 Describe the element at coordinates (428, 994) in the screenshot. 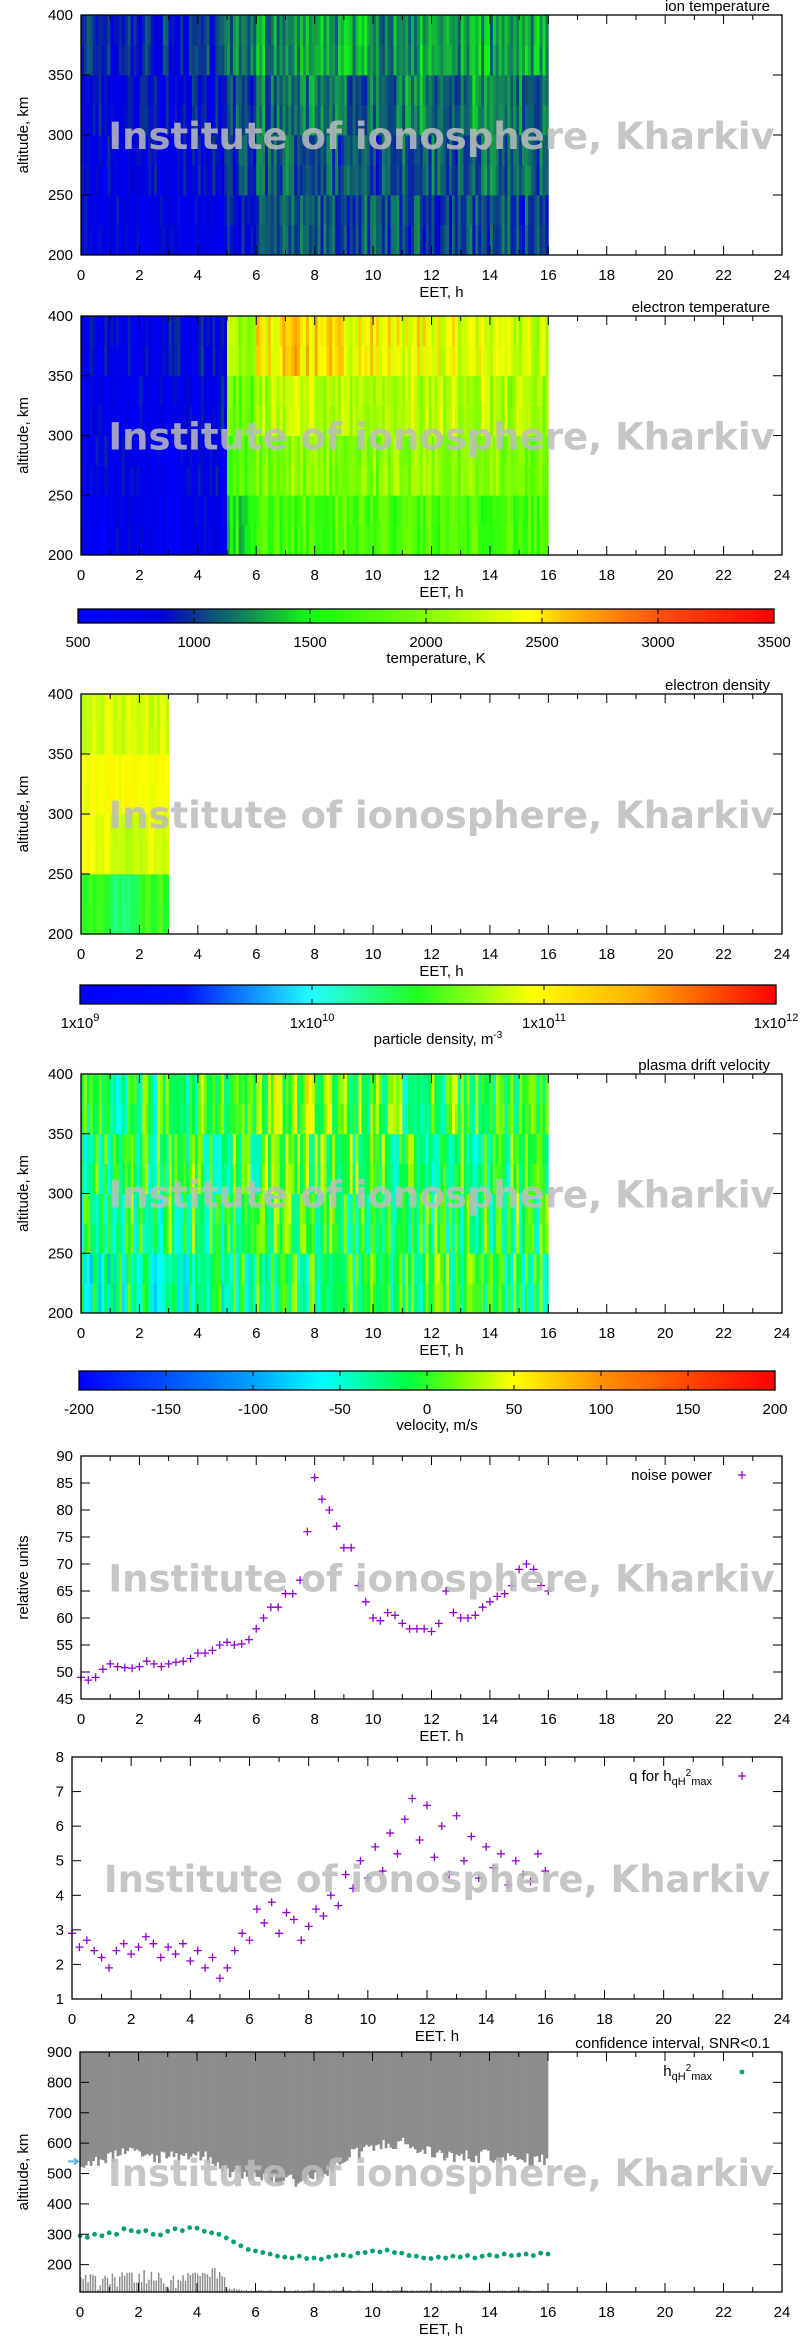

I see `colorbar-gradient` at that location.